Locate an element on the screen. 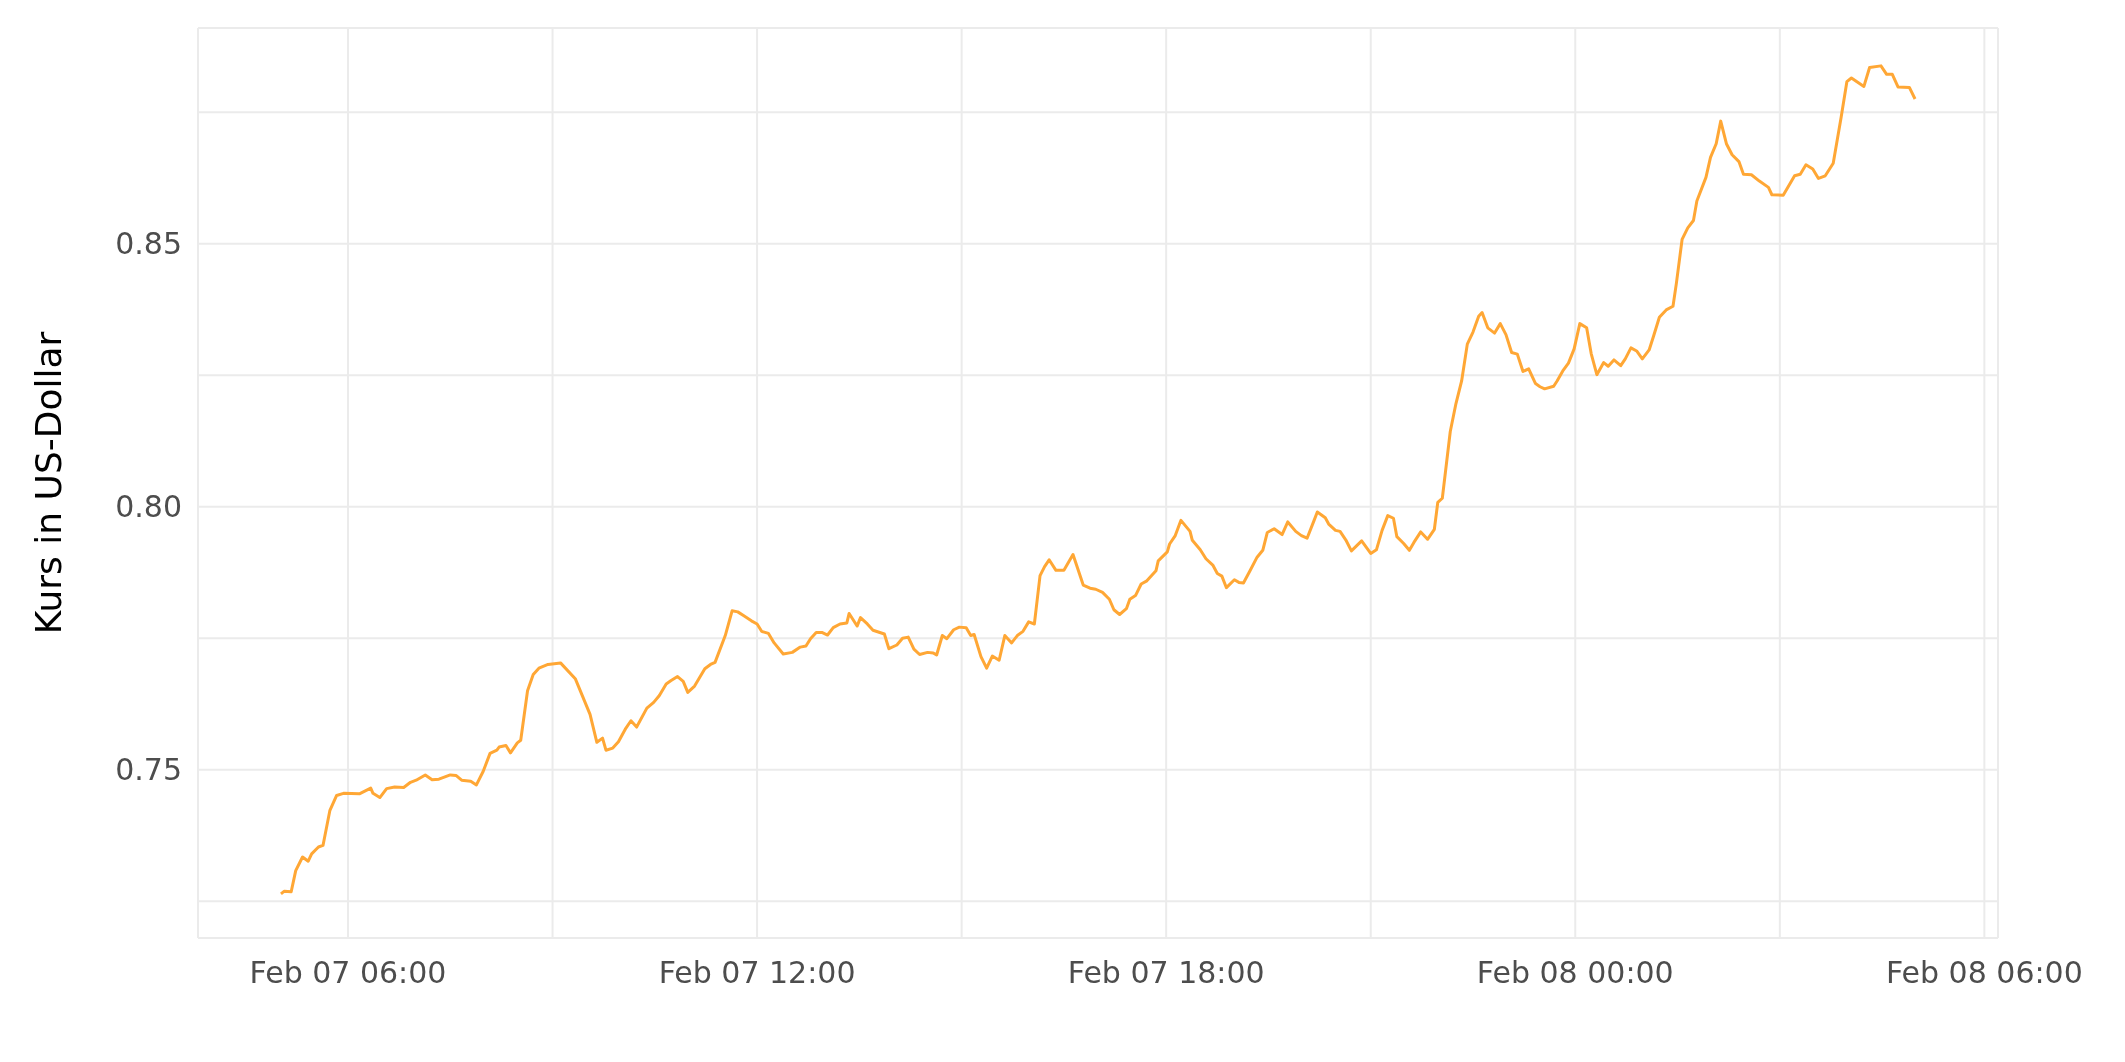 Image resolution: width=2125 pixels, height=1062 pixels. x-tick-label: Feb 07 12:00 is located at coordinates (757, 973).